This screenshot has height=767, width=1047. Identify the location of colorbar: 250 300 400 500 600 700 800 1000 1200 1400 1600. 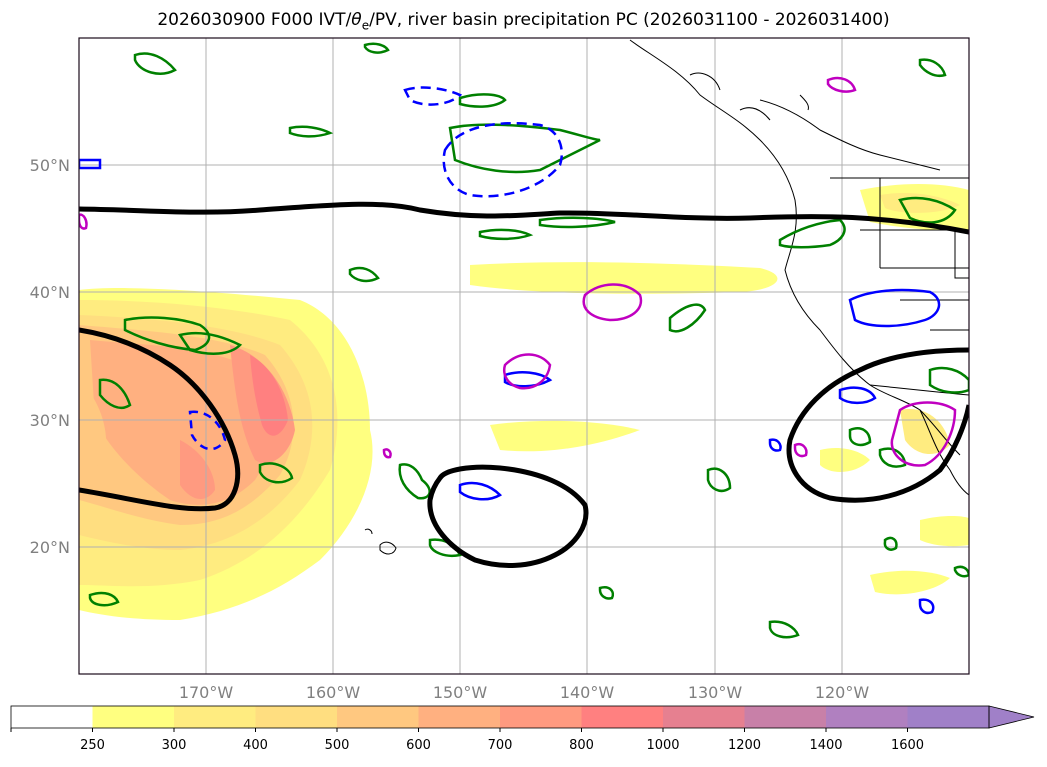
(522, 729).